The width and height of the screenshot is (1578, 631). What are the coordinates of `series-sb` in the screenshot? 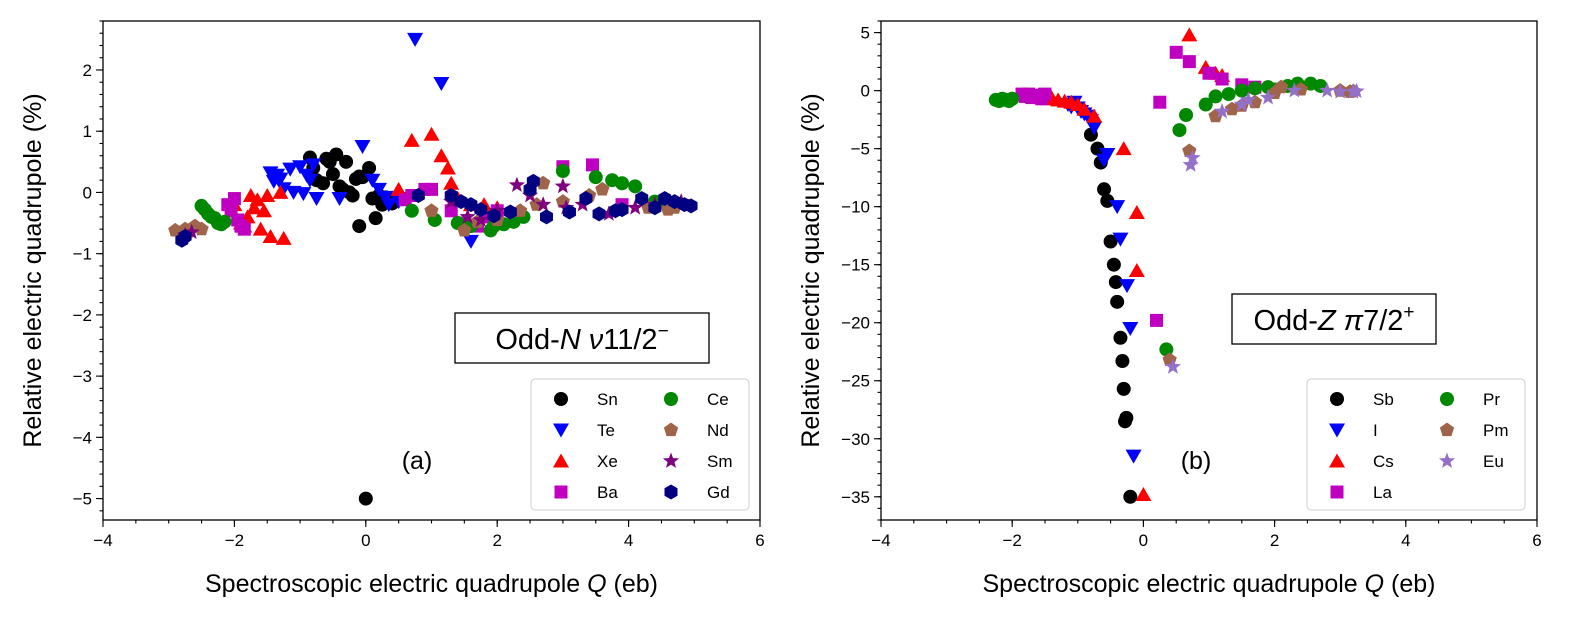 It's located at (1110, 315).